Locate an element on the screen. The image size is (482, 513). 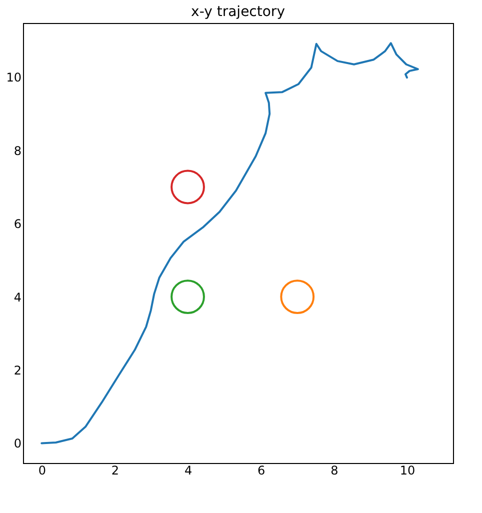
x-tick-label: 6 is located at coordinates (262, 471).